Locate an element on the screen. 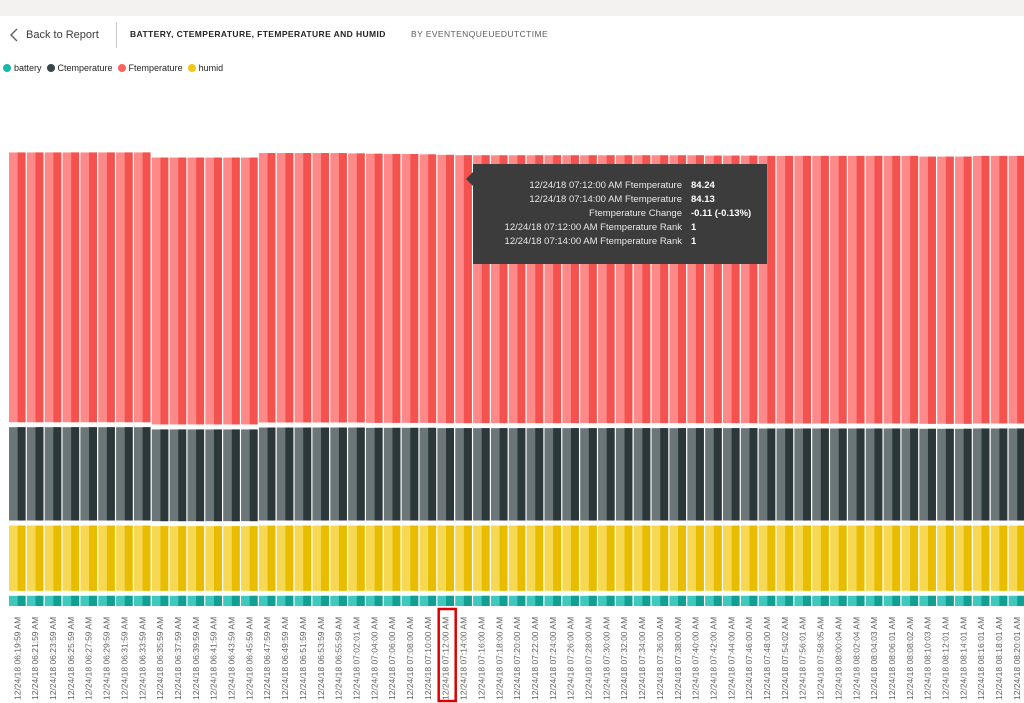  x-tick-label: 12/24/18 06:53:59 AM is located at coordinates (321, 658).